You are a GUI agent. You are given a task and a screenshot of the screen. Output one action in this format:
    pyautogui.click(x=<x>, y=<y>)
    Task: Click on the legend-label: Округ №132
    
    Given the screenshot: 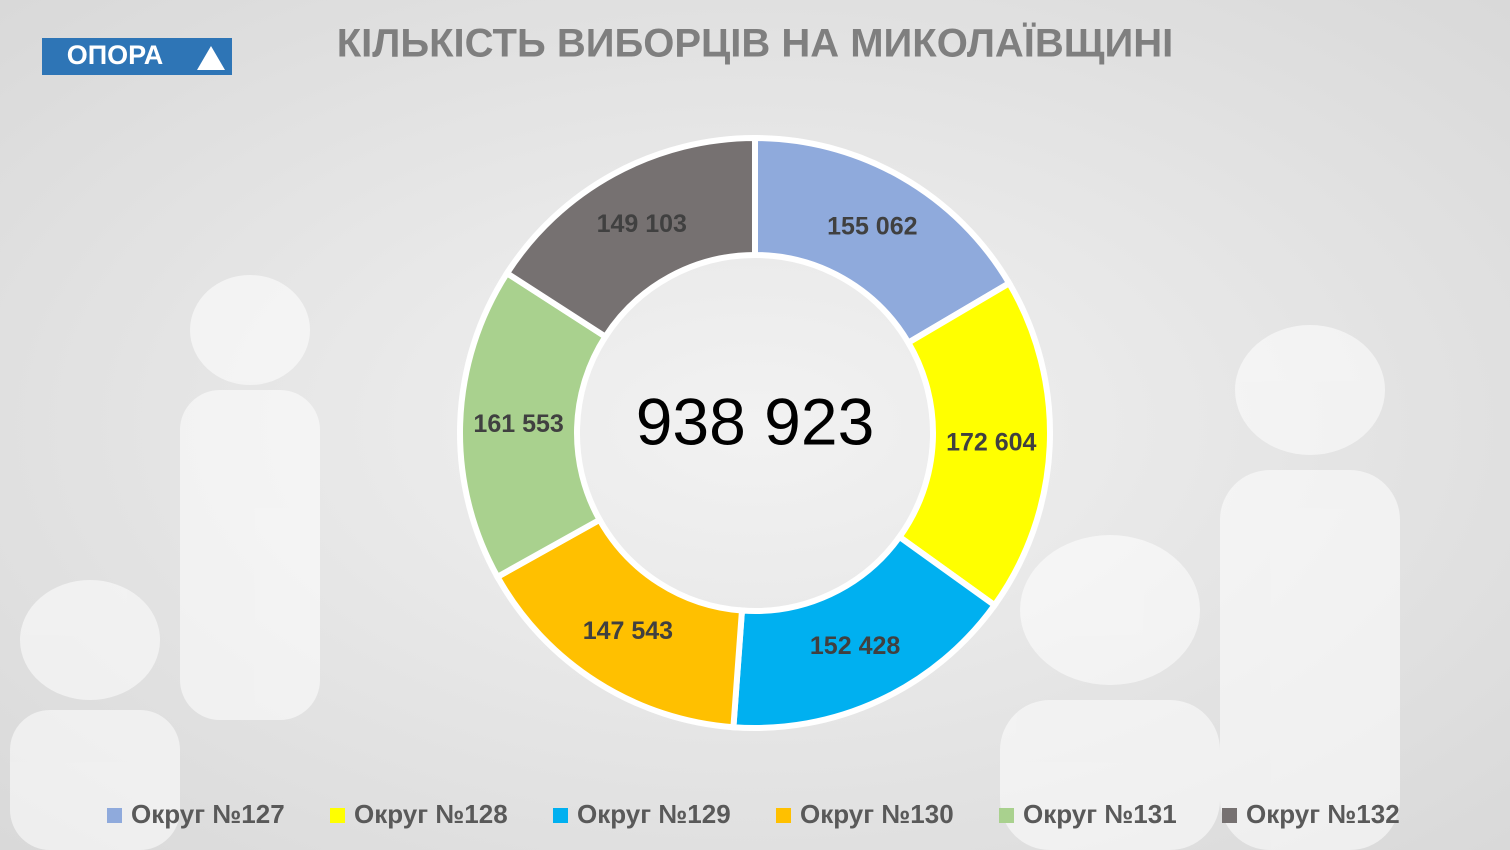 What is the action you would take?
    pyautogui.click(x=1323, y=814)
    